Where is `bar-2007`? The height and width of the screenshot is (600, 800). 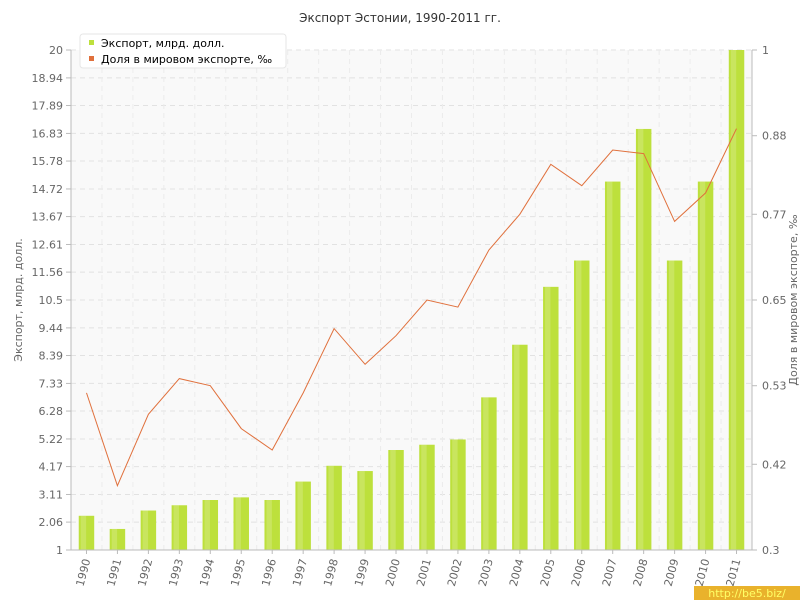
bar-2007 is located at coordinates (612, 365).